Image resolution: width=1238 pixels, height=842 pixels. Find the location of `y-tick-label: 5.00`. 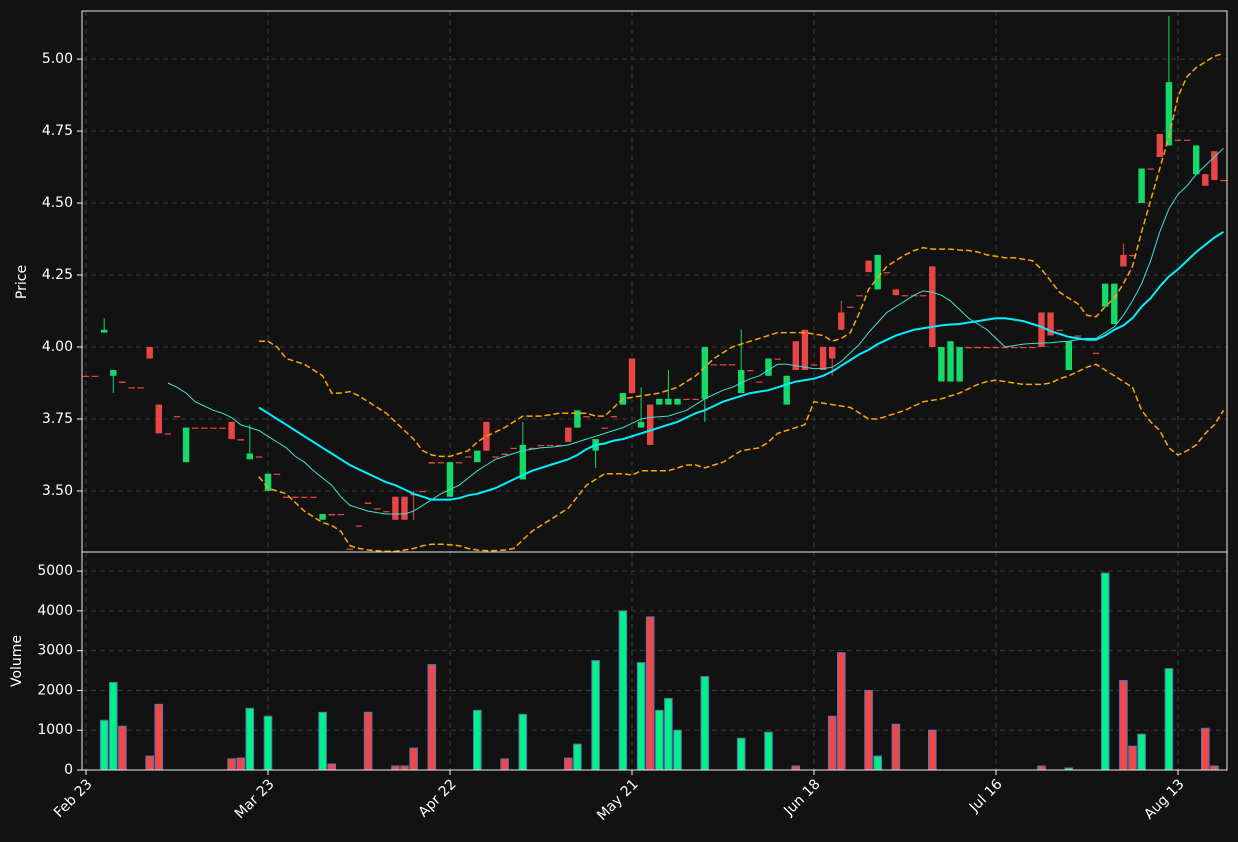

y-tick-label: 5.00 is located at coordinates (57, 59).